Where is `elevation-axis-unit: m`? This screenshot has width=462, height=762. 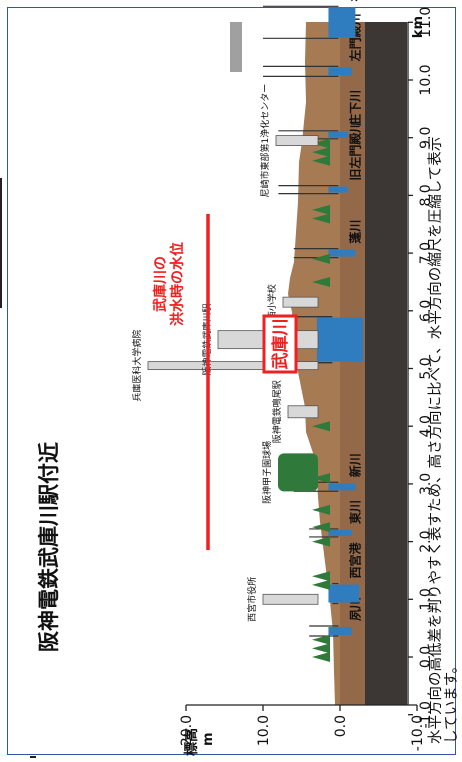 elevation-axis-unit: m is located at coordinates (208, 739).